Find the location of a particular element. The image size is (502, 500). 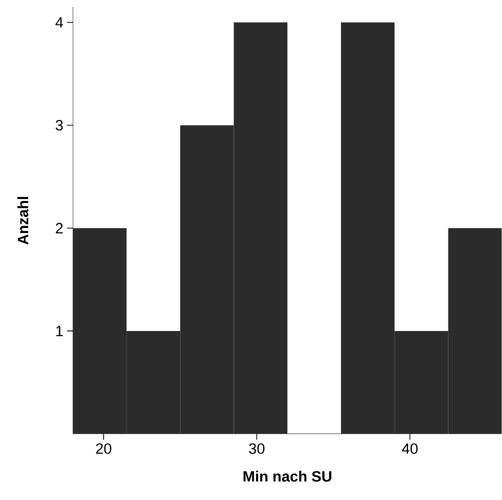

x-tick-label: 30 is located at coordinates (256, 448).